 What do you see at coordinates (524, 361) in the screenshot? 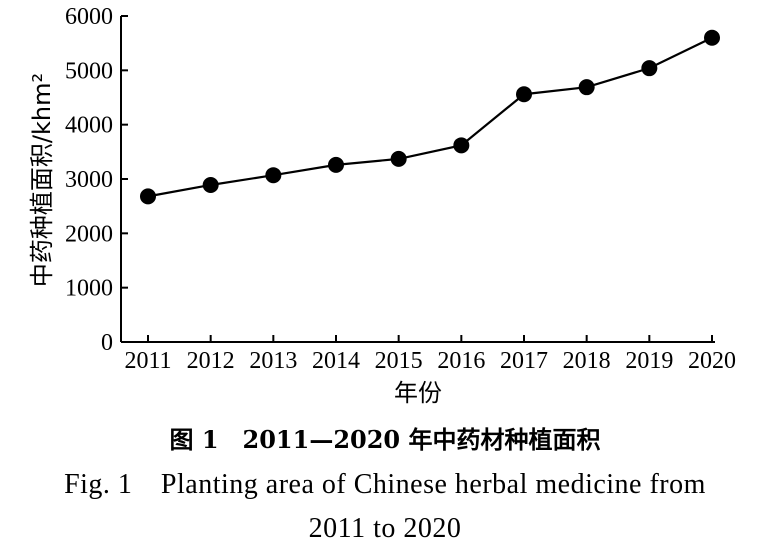
I see `x-tick-label: 2017` at bounding box center [524, 361].